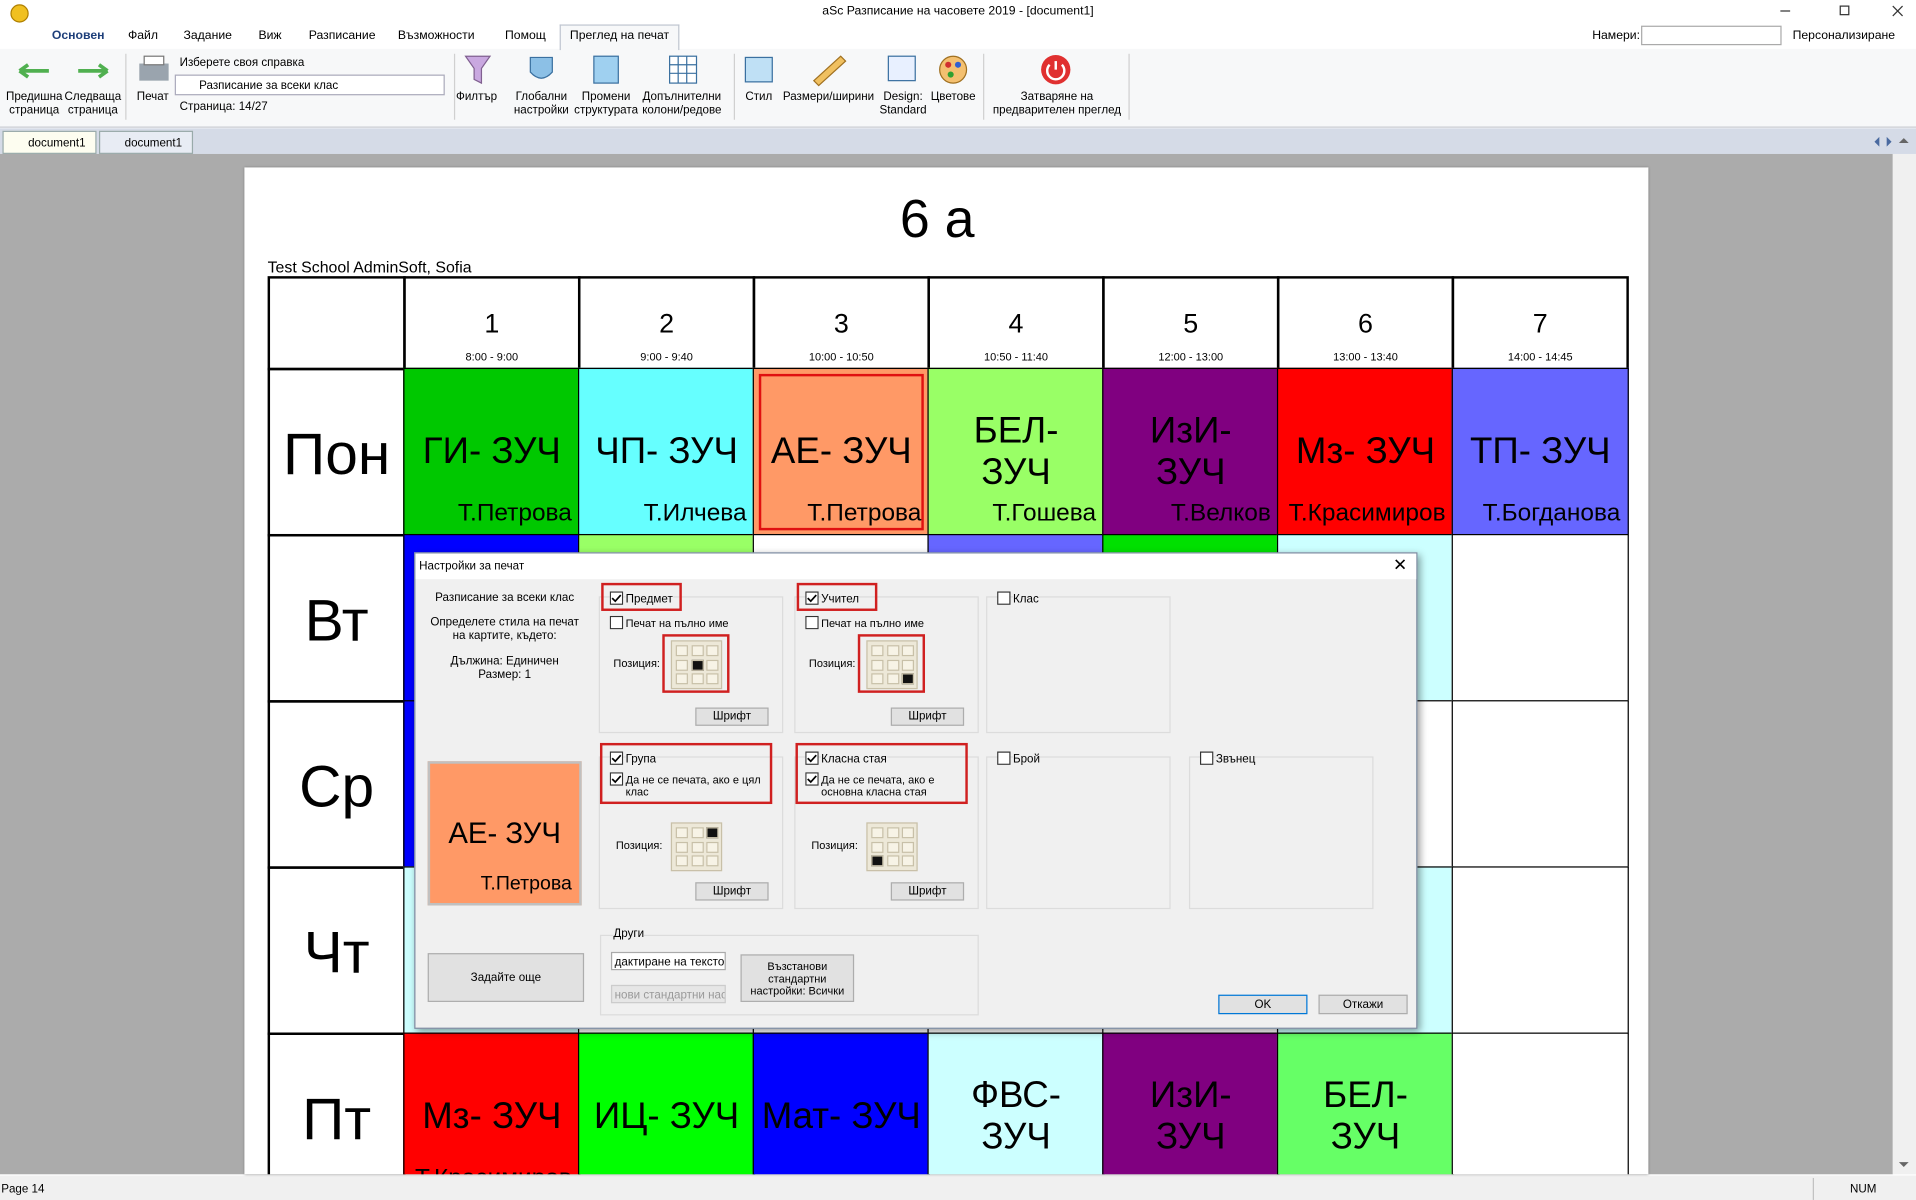 This screenshot has width=1916, height=1200. I want to click on group-checkbox-label: Предмет, so click(649, 599).